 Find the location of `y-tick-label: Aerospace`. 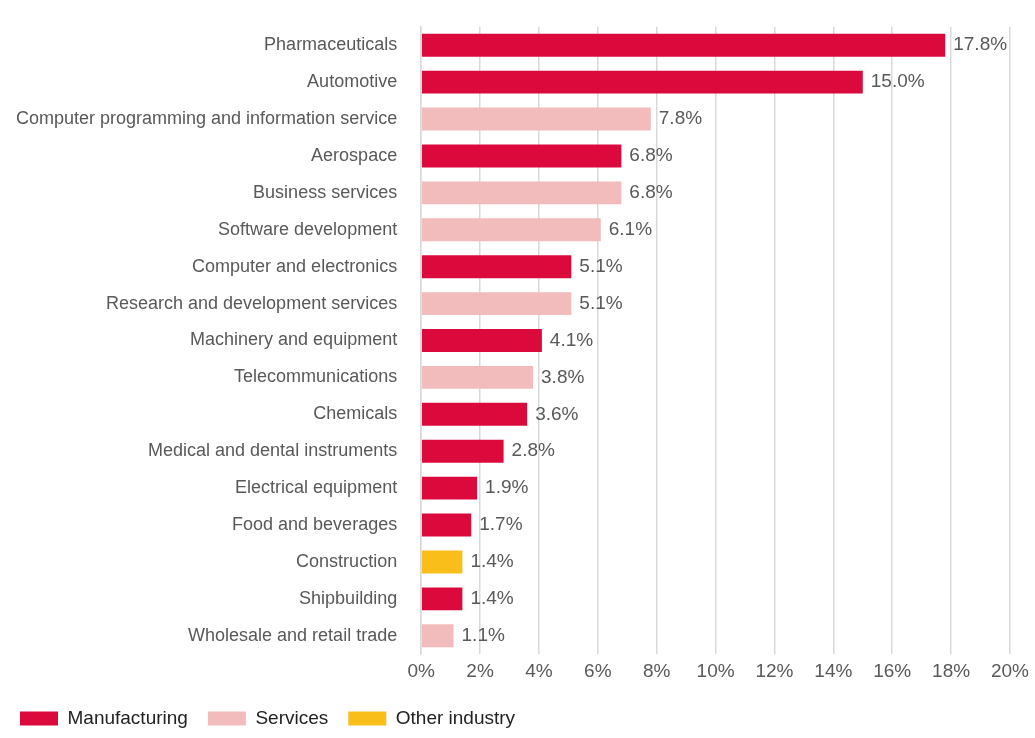

y-tick-label: Aerospace is located at coordinates (354, 154).